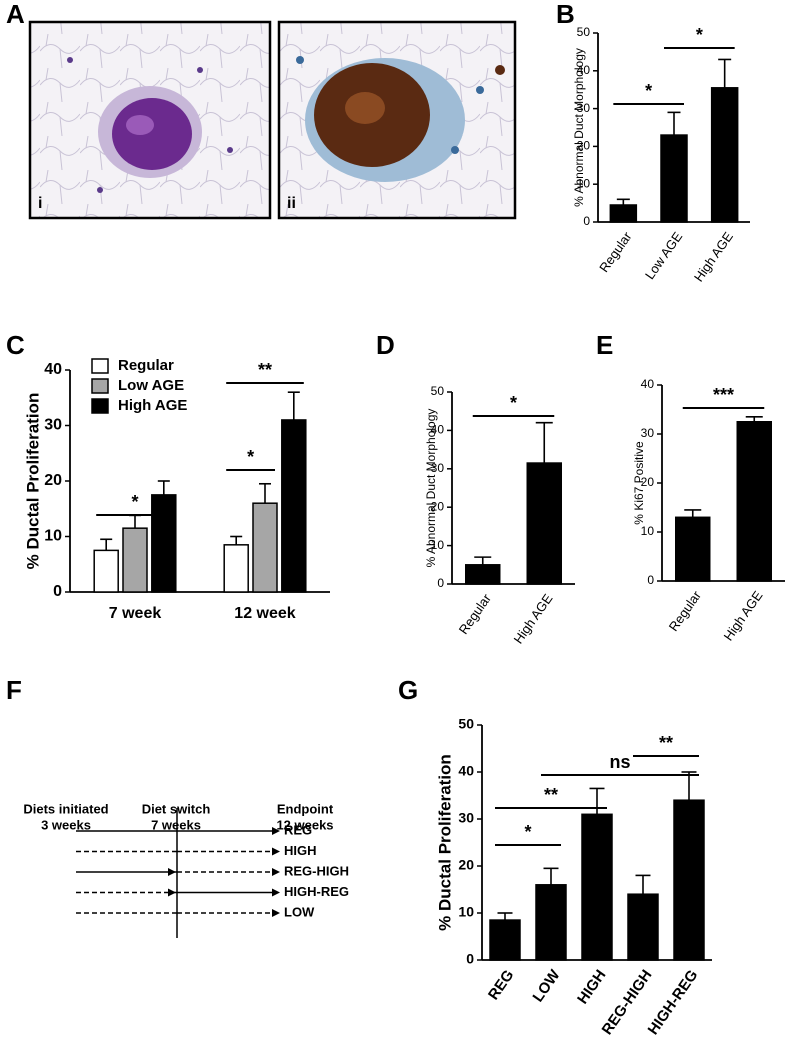 The image size is (796, 1062). I want to click on significance-label: ***, so click(723, 395).